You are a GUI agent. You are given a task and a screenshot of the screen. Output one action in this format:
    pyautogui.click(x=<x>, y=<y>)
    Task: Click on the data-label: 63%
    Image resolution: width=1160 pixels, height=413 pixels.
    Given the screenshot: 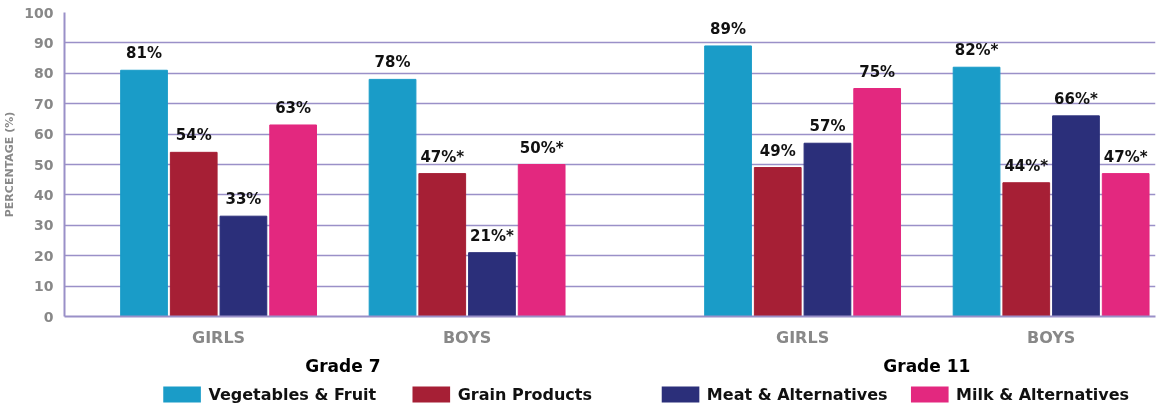 What is the action you would take?
    pyautogui.click(x=293, y=107)
    